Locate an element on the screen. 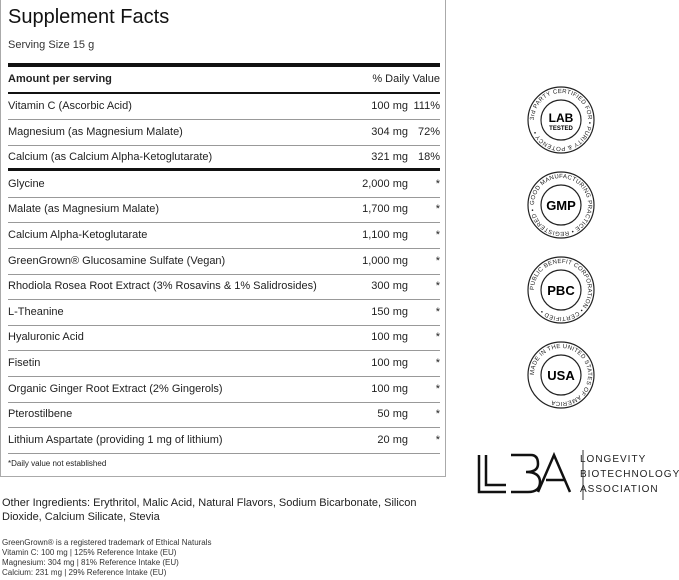 The height and width of the screenshot is (580, 679). ingredient-name: Calcium (as Calcium Alpha-Ketoglutarate) is located at coordinates (110, 157).